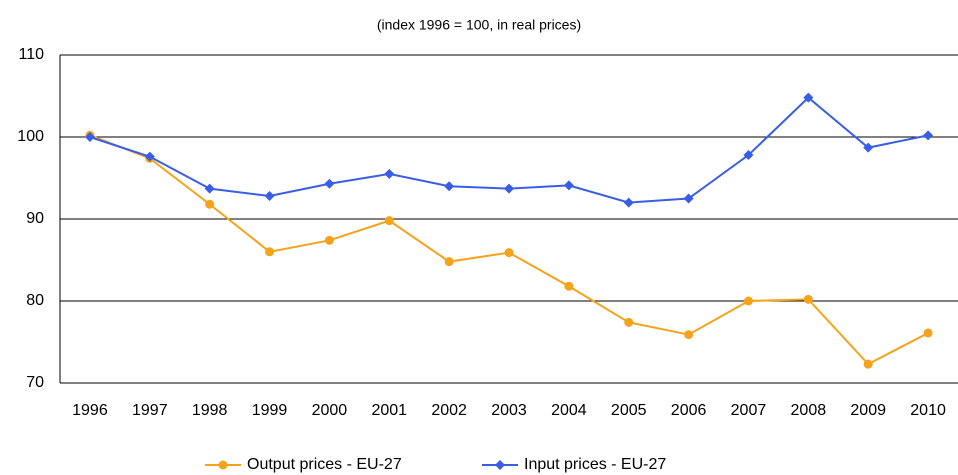 The image size is (958, 475). I want to click on x-tick-label: 1999, so click(270, 410).